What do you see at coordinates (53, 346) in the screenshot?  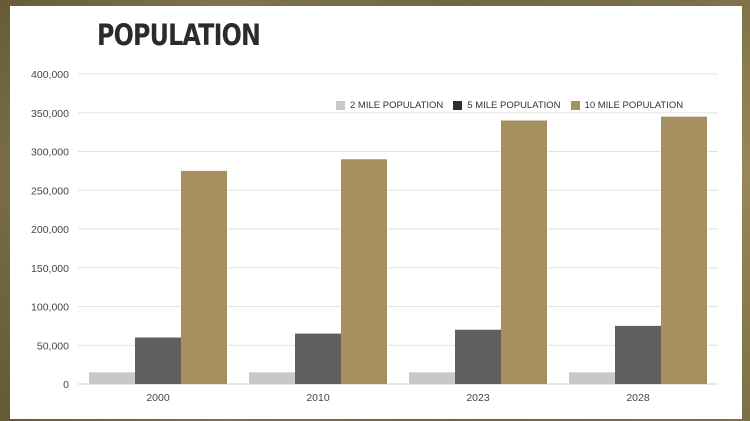 I see `y-tick-label: 50,000` at bounding box center [53, 346].